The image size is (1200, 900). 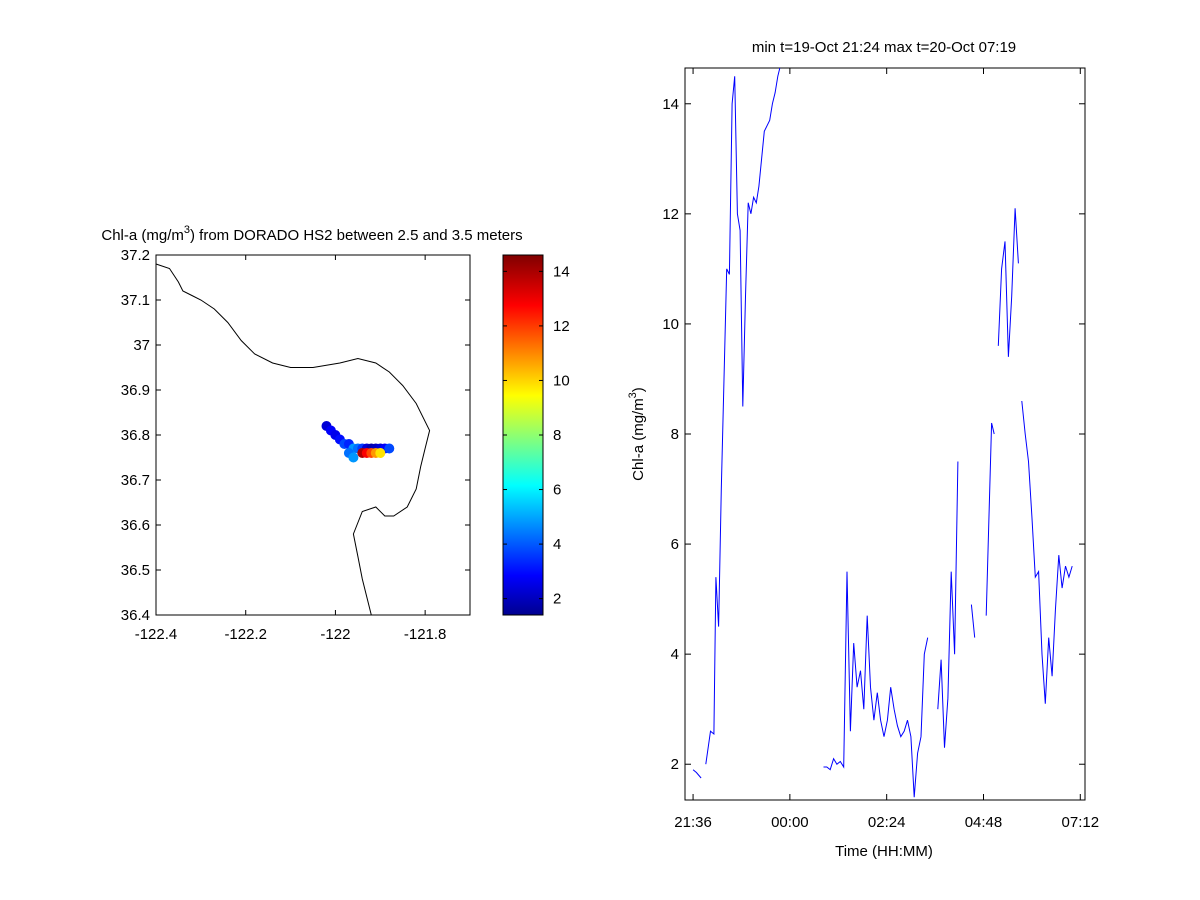 I want to click on x-tick-label: -122.4, so click(x=156, y=634).